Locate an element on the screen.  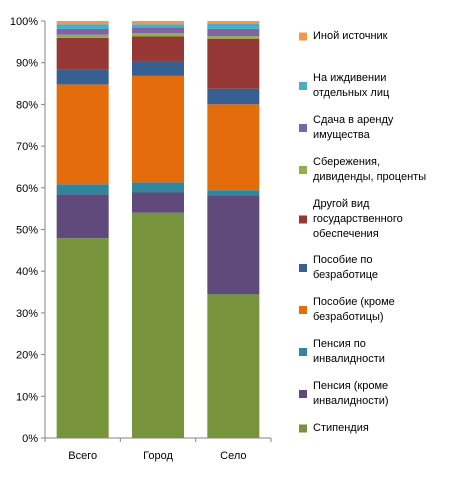
x-category-label: Всего is located at coordinates (82, 456).